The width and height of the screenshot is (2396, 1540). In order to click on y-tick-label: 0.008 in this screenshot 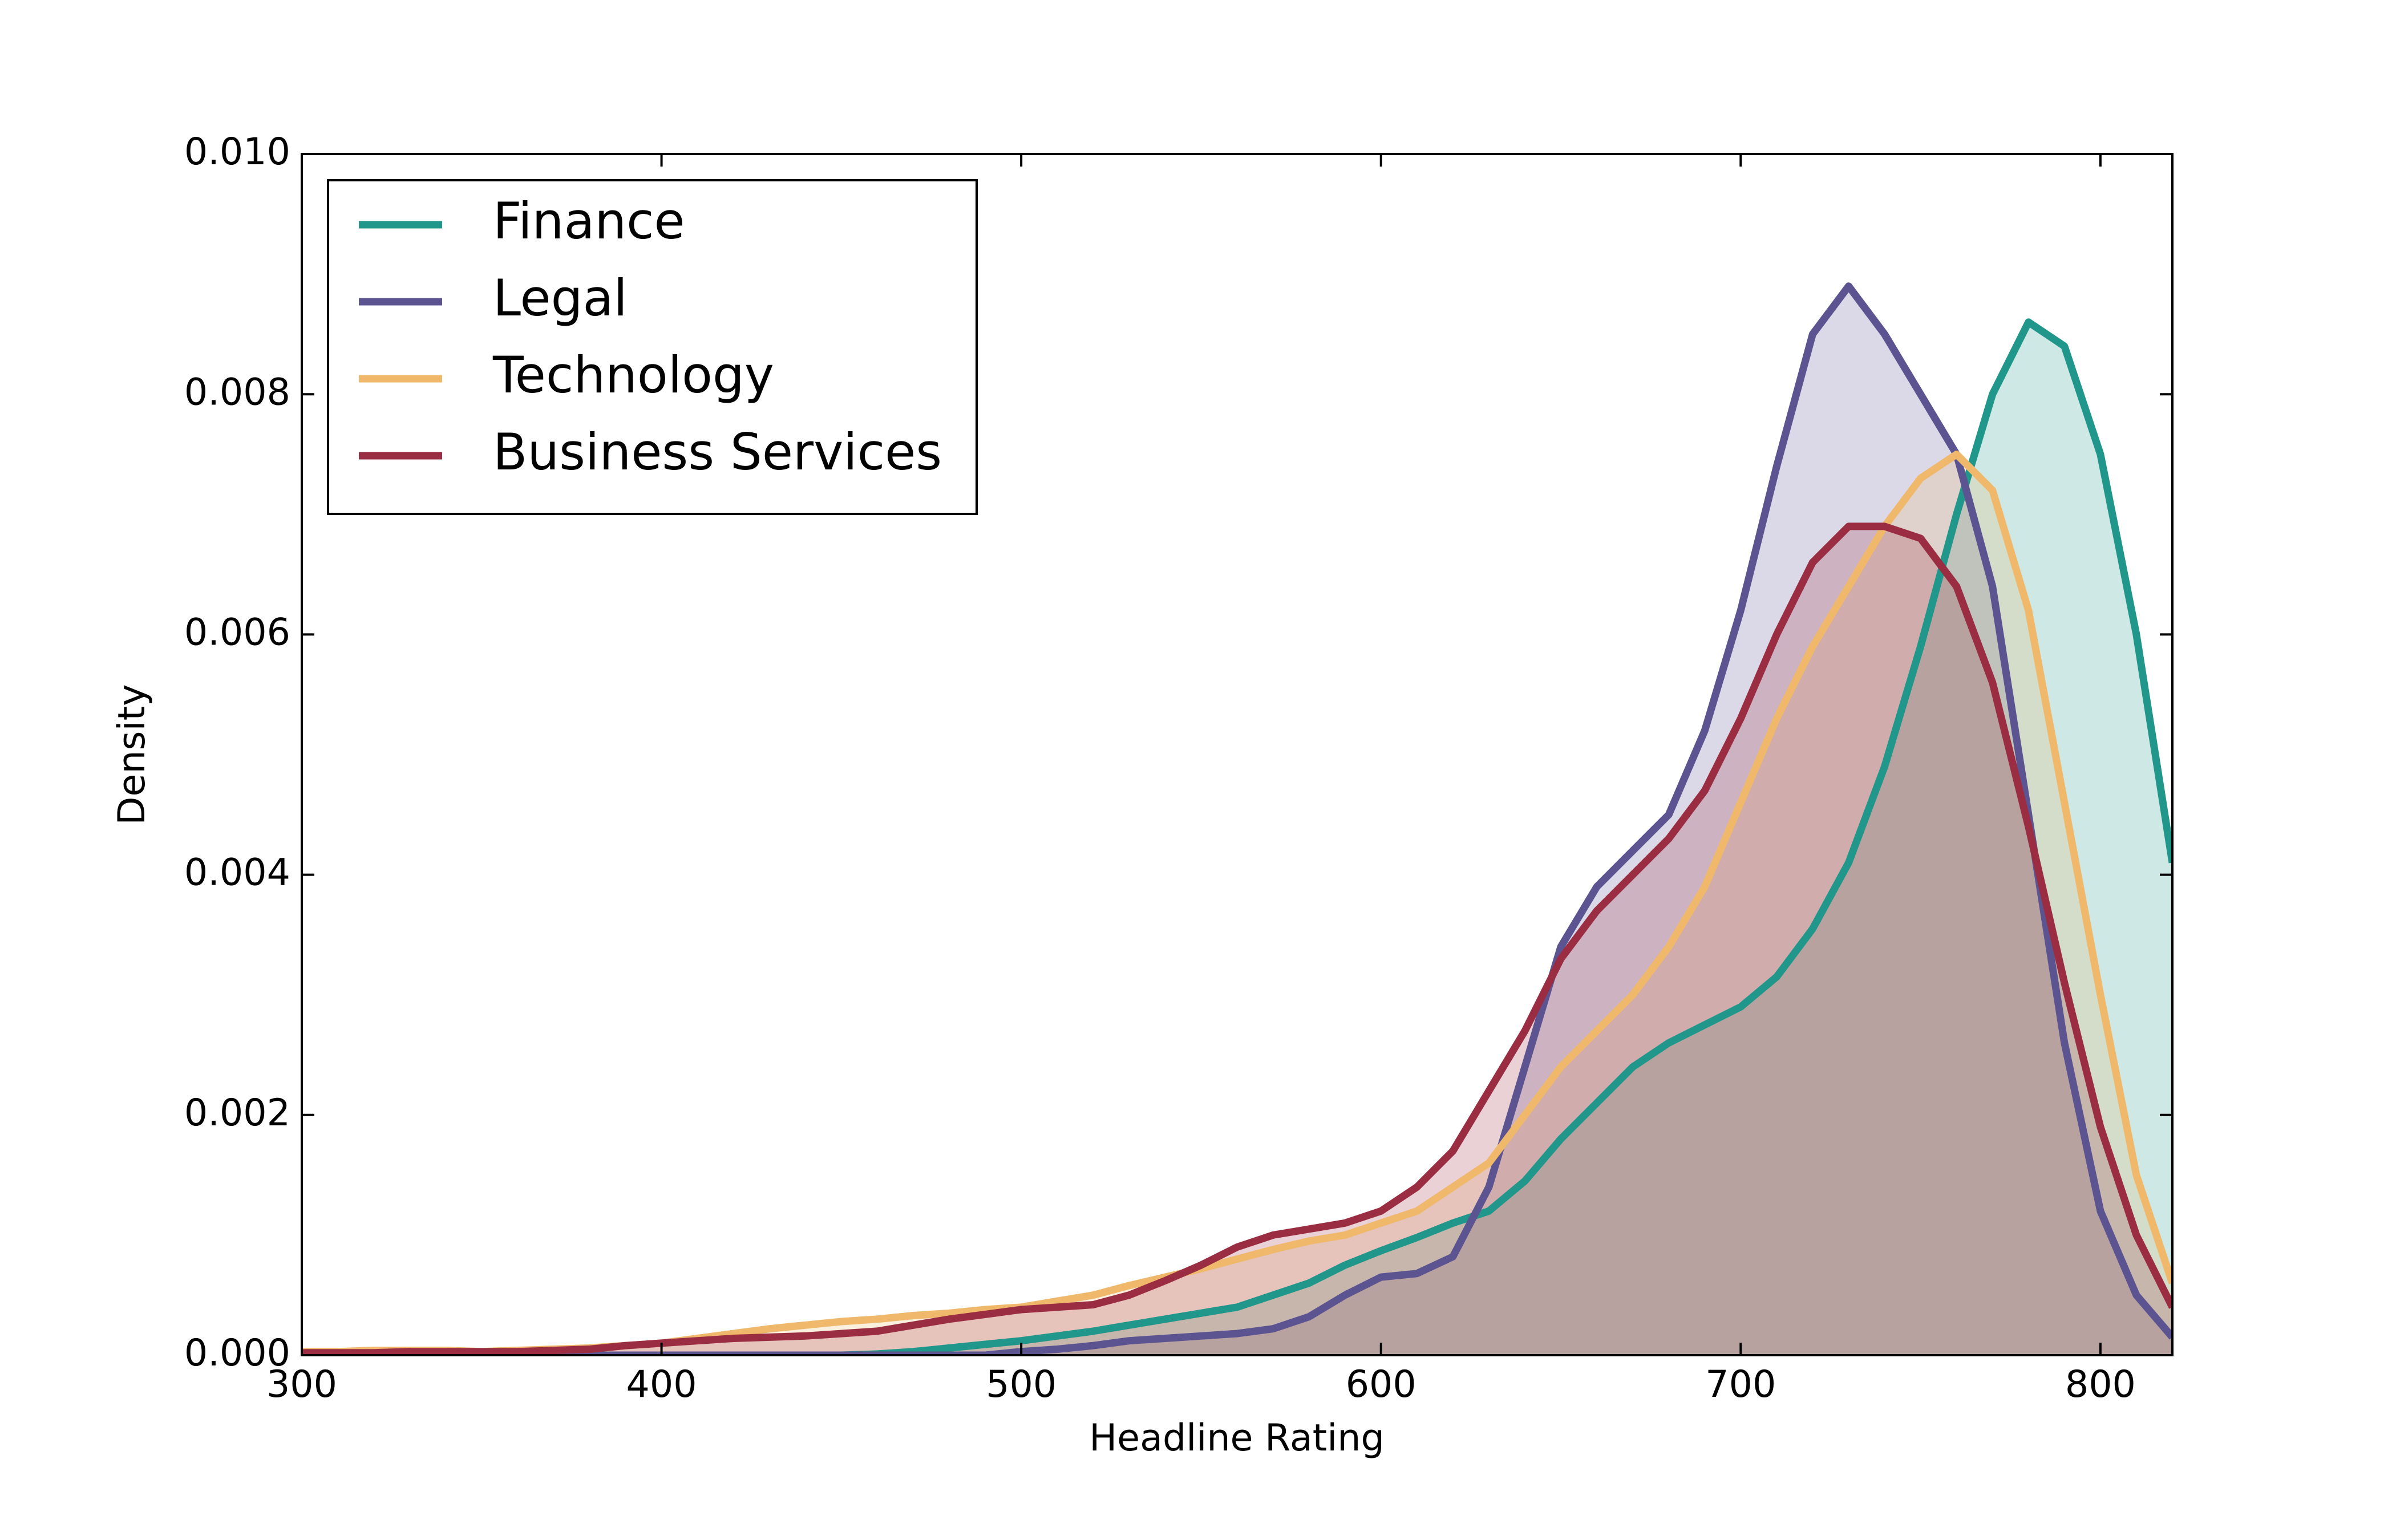, I will do `click(237, 393)`.